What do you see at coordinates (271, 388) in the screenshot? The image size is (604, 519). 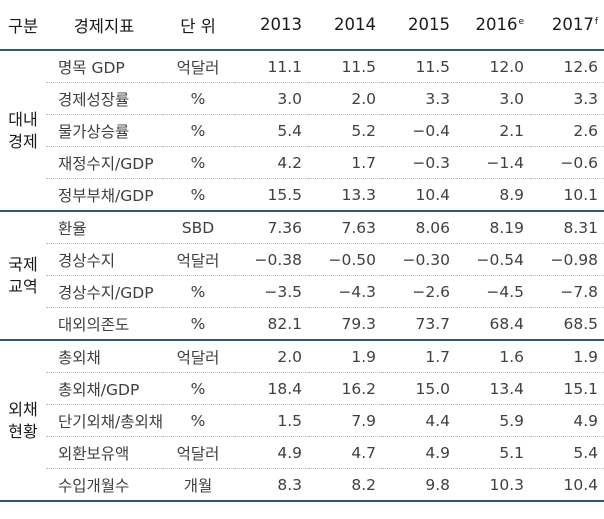 I see `value-cell: 18.4` at bounding box center [271, 388].